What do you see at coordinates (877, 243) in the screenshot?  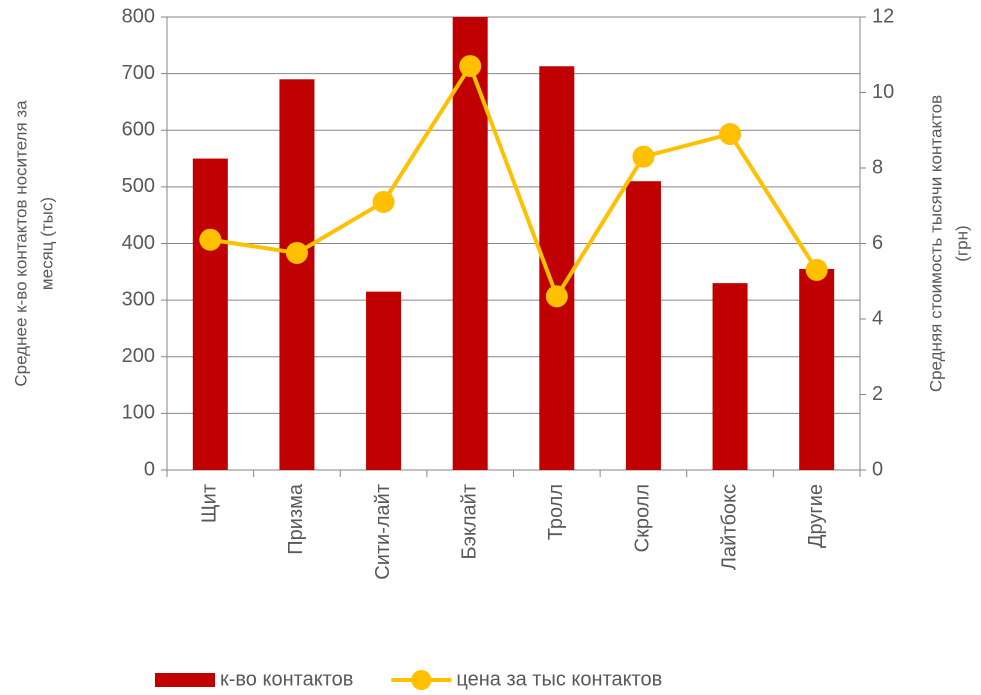 I see `y2-tick-label: 6` at bounding box center [877, 243].